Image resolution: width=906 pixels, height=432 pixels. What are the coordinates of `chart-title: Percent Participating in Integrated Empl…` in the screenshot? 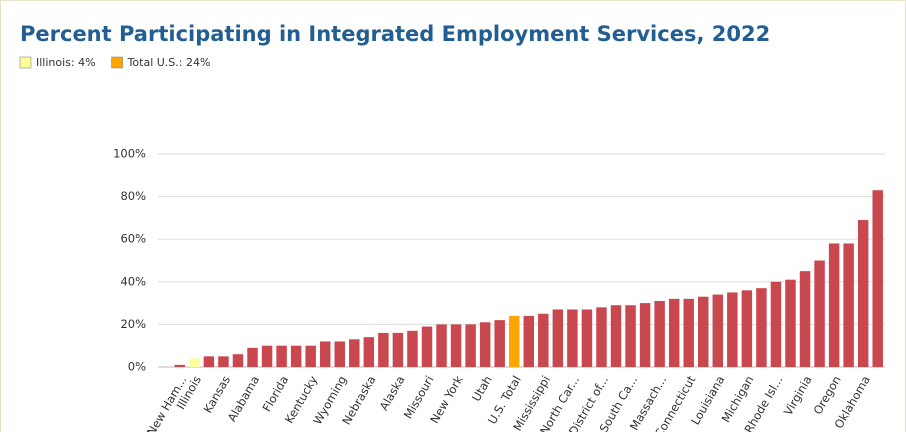 It's located at (395, 34).